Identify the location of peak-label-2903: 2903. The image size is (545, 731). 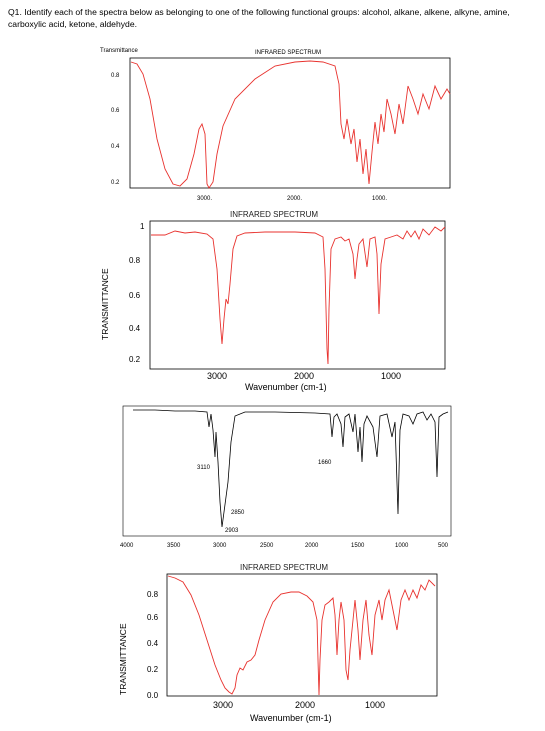
(232, 531).